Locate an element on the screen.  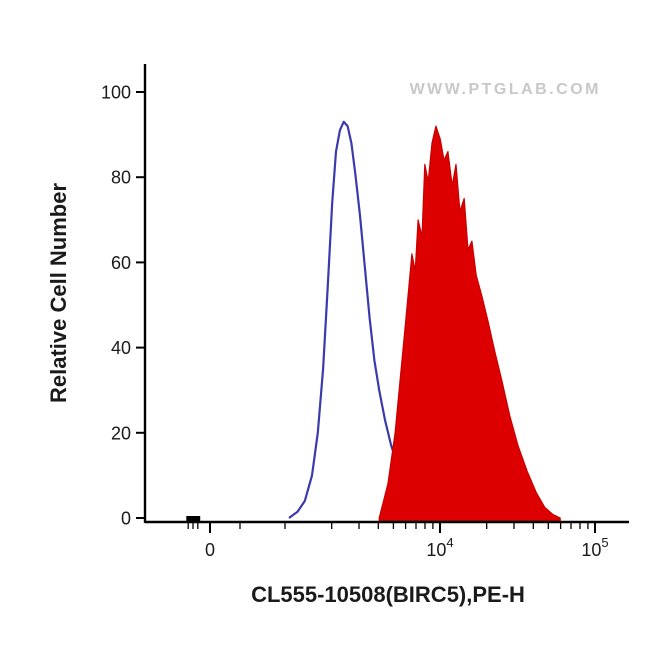
y-tick-label: 20 is located at coordinates (121, 433).